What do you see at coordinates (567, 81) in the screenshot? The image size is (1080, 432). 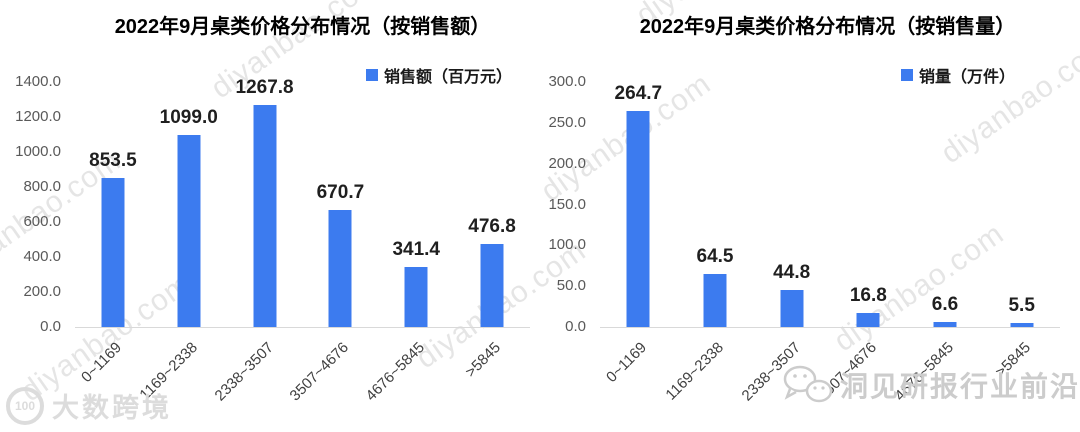 I see `y-axis-tick-label: 300.0` at bounding box center [567, 81].